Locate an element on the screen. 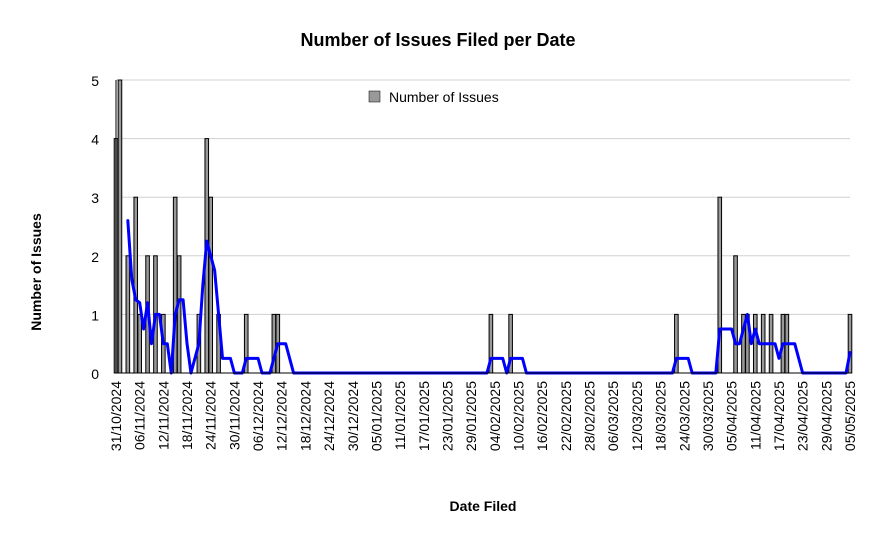 The height and width of the screenshot is (542, 877). legend-label: Number of Issues is located at coordinates (444, 97).